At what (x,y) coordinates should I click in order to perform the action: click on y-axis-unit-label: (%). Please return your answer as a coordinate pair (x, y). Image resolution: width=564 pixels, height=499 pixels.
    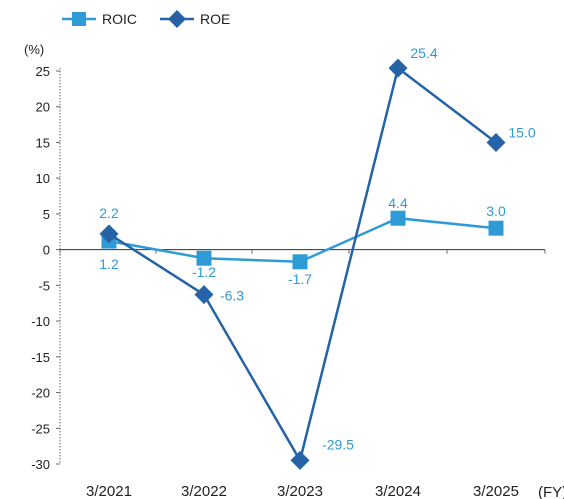
    Looking at the image, I should click on (34, 49).